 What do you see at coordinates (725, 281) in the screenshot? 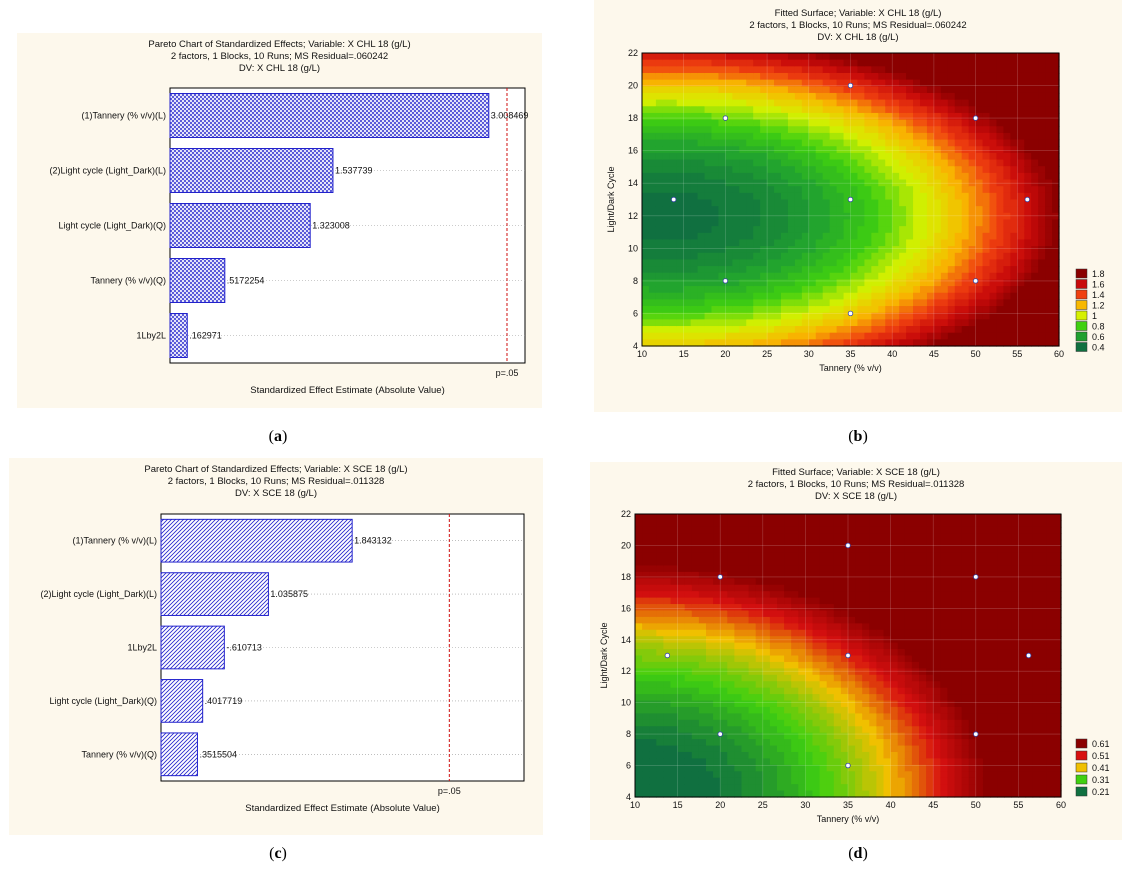
I see `chart-b-design-point` at bounding box center [725, 281].